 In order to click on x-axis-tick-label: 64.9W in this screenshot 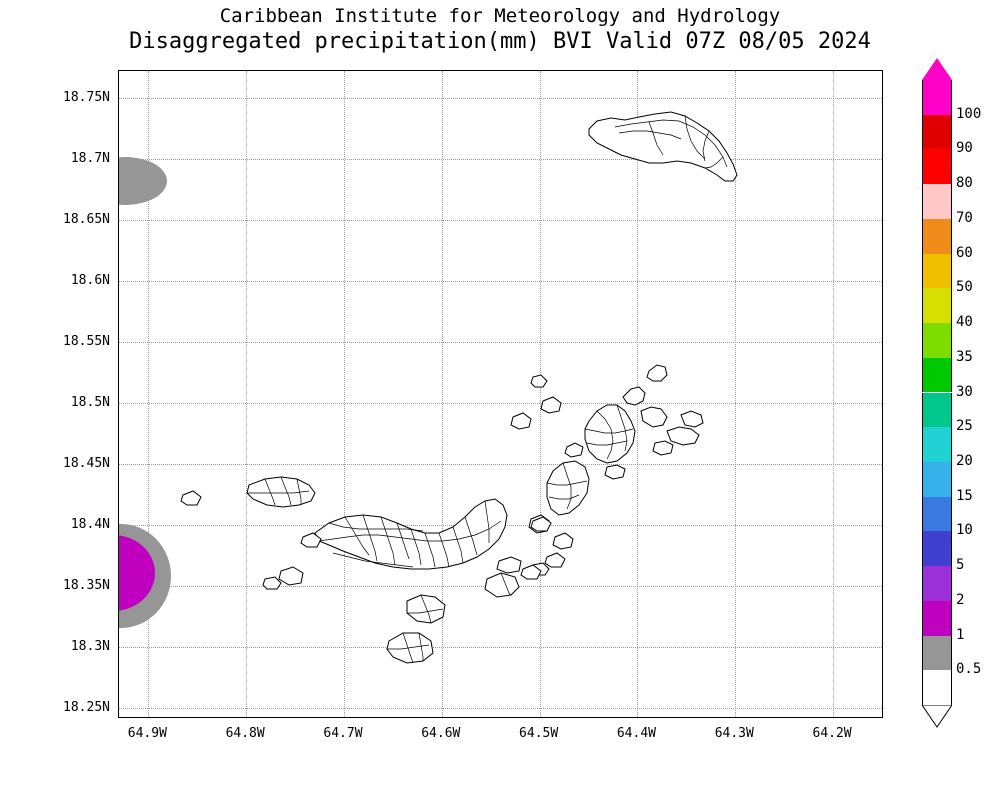, I will do `click(147, 733)`.